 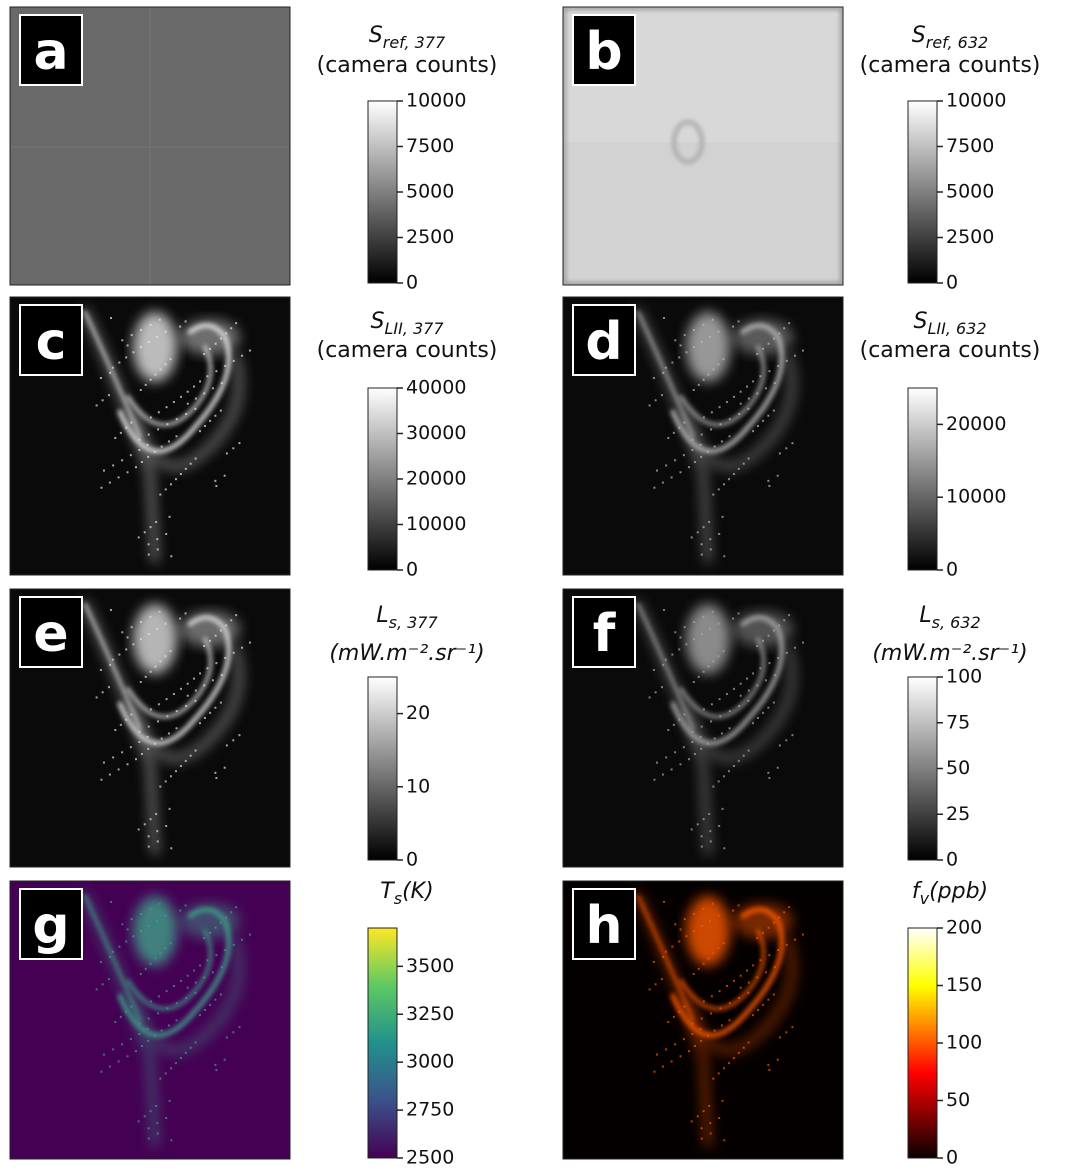 I want to click on colorbar-tick-label: 0, so click(x=412, y=860).